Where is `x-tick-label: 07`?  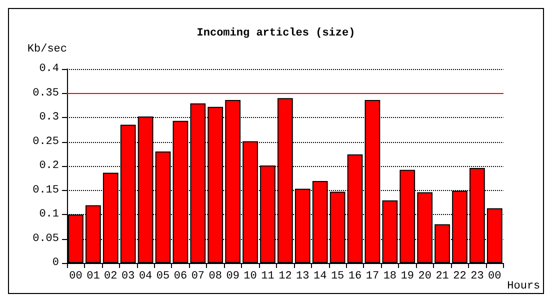 x-tick-label: 07 is located at coordinates (198, 276).